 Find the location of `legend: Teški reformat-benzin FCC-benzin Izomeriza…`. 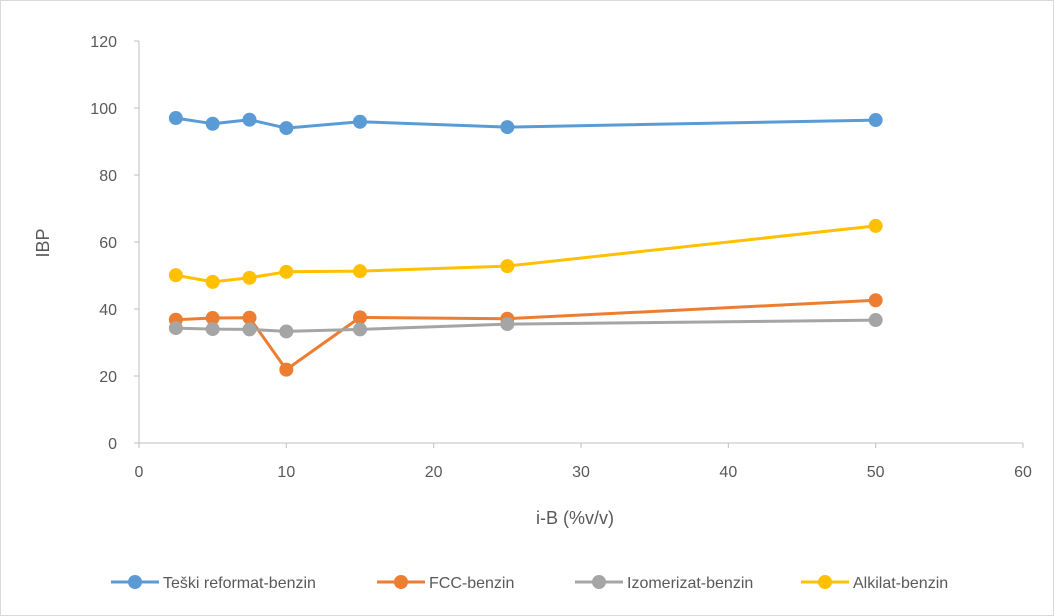

legend: Teški reformat-benzin FCC-benzin Izomeriza… is located at coordinates (529, 583).